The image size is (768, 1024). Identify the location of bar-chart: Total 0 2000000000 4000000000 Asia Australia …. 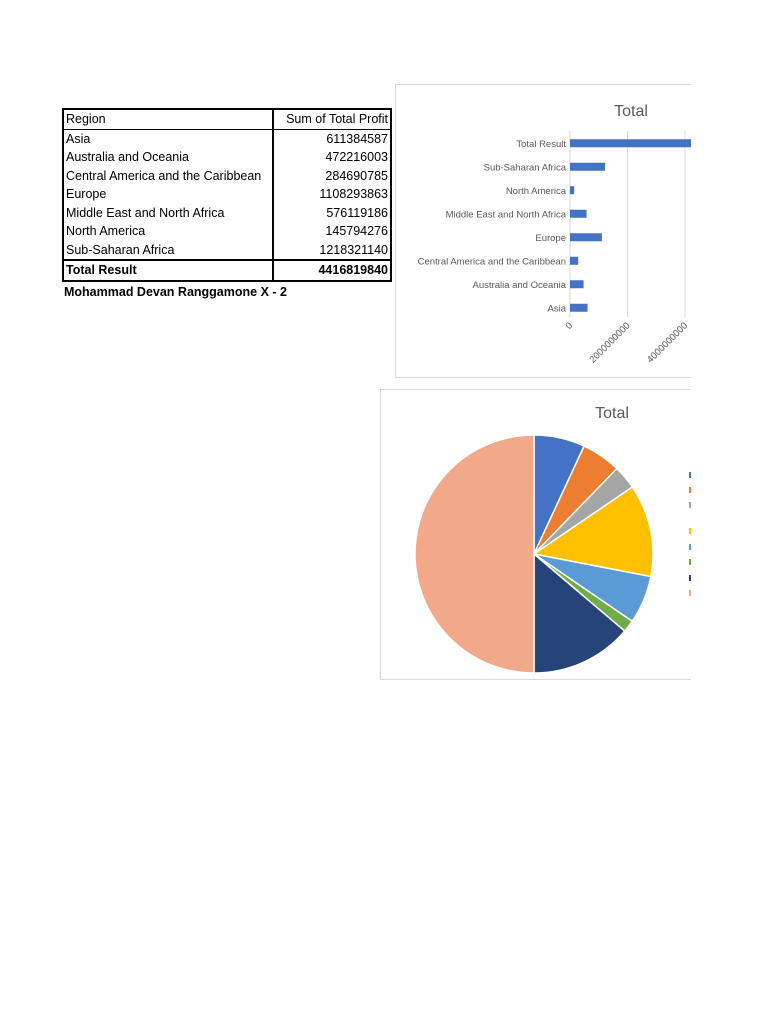
(543, 231).